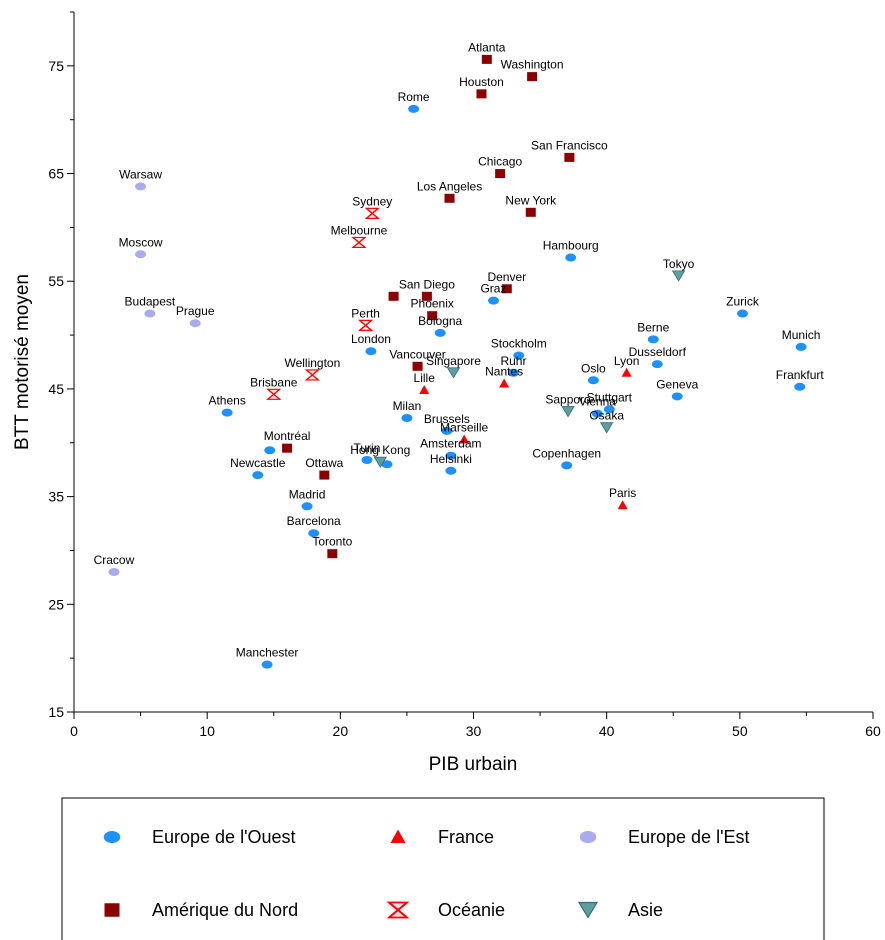 The width and height of the screenshot is (885, 940). What do you see at coordinates (56, 712) in the screenshot?
I see `y-tick-label: 15` at bounding box center [56, 712].